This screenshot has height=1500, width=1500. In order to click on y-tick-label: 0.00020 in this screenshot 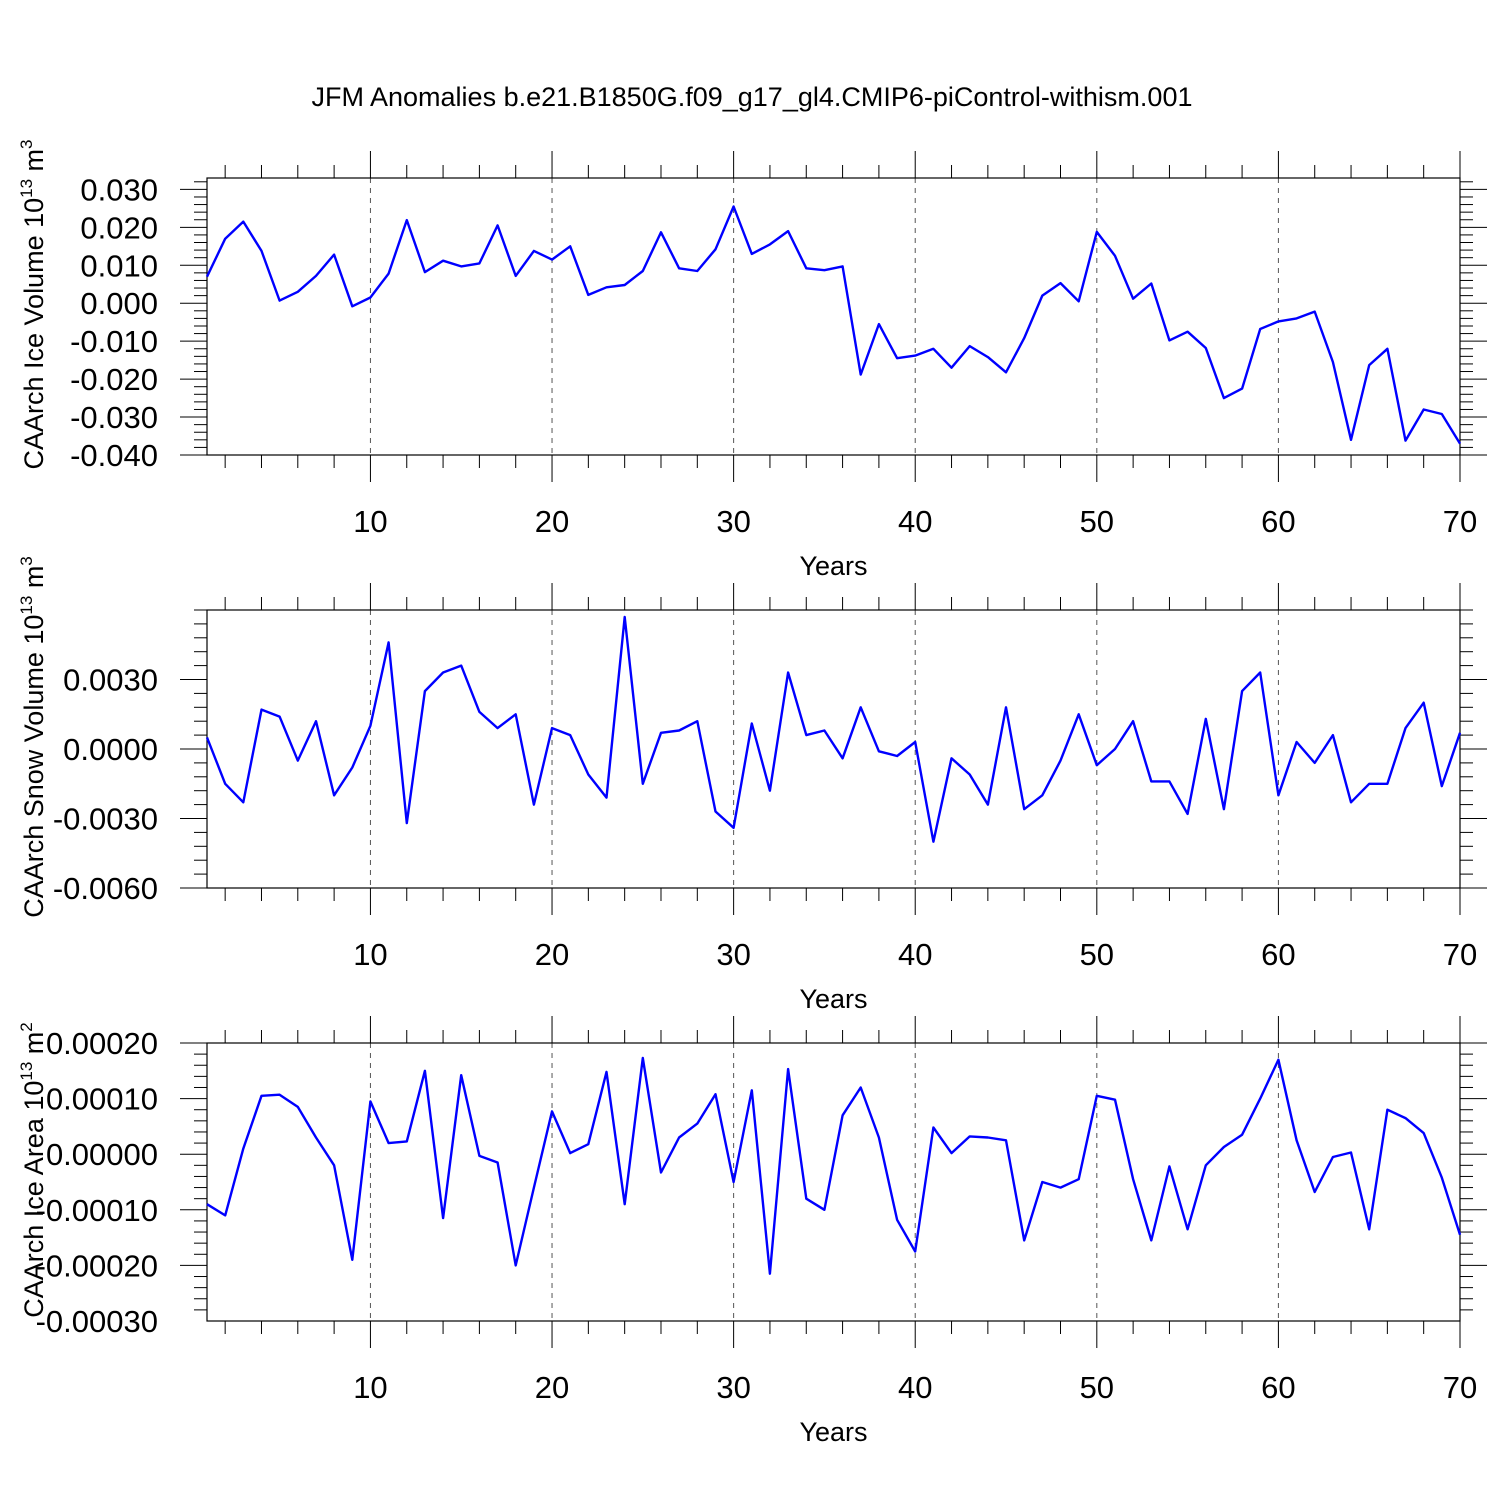, I will do `click(102, 1043)`.